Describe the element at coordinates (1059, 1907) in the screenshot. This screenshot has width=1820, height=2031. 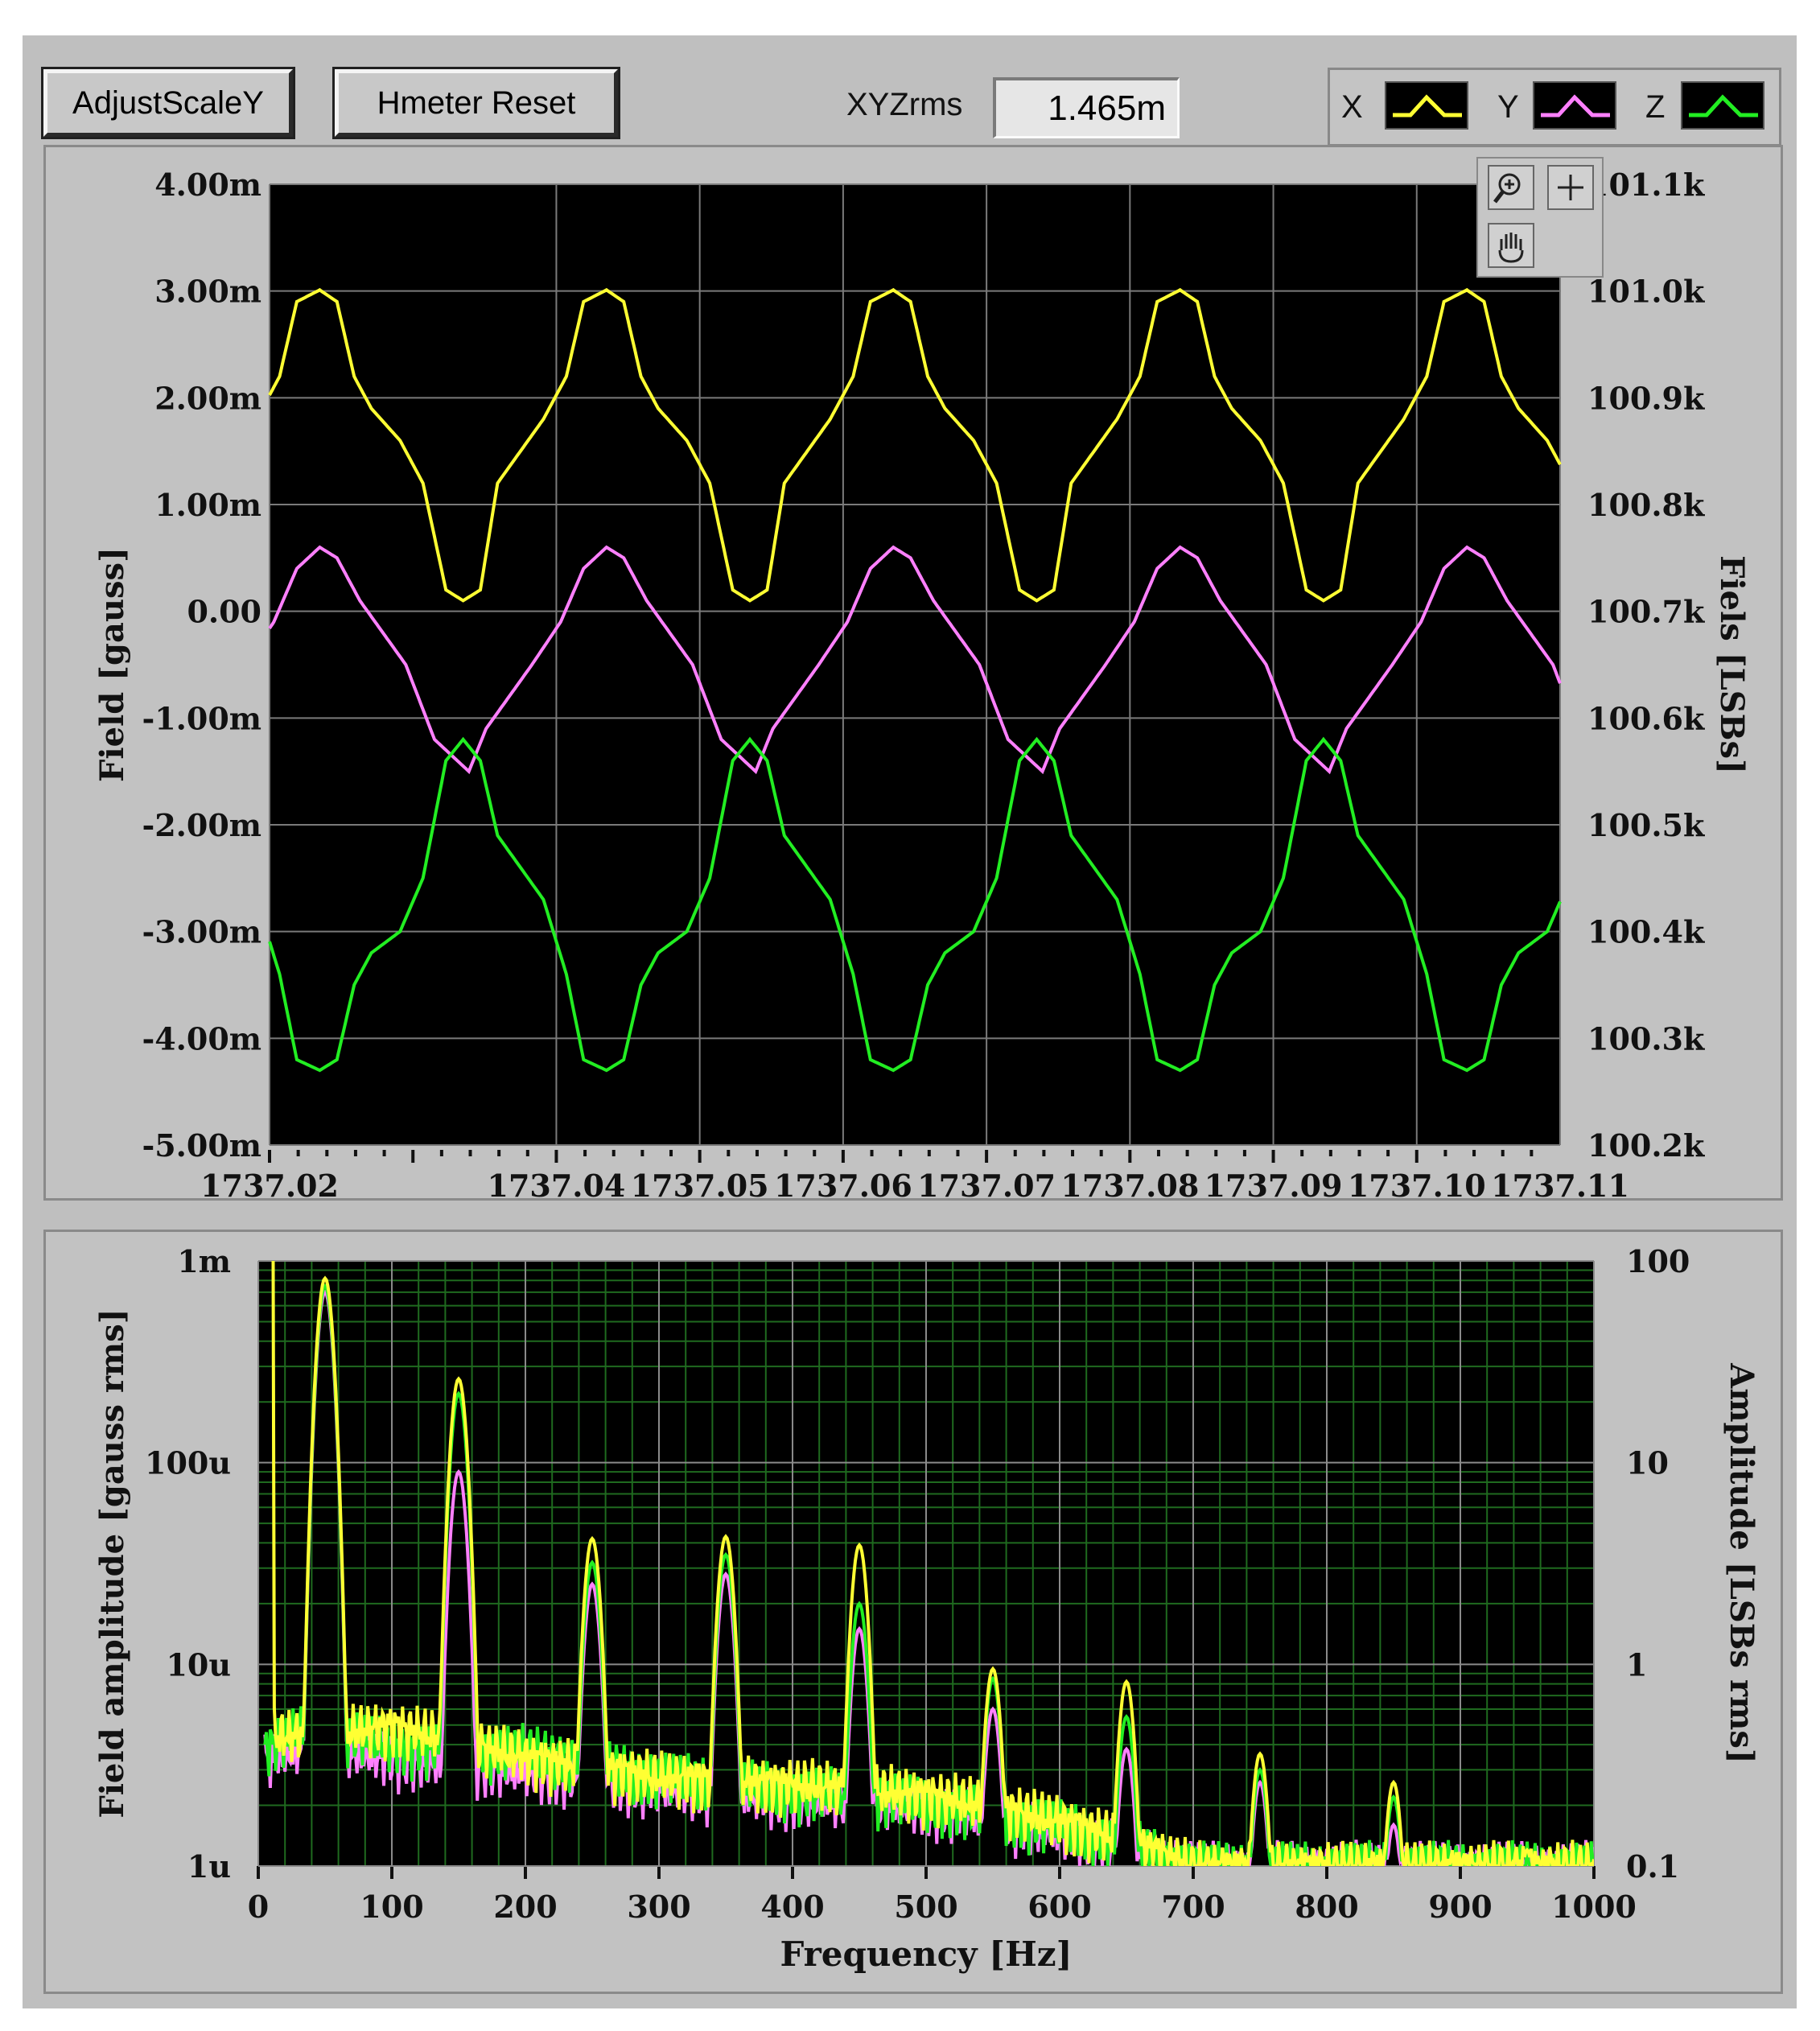
I see `spectrum-x-tick-label: 600` at that location.